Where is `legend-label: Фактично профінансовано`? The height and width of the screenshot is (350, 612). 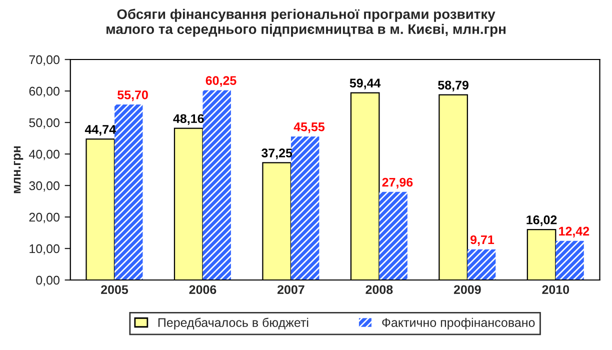
legend-label: Фактично профінансовано is located at coordinates (458, 324).